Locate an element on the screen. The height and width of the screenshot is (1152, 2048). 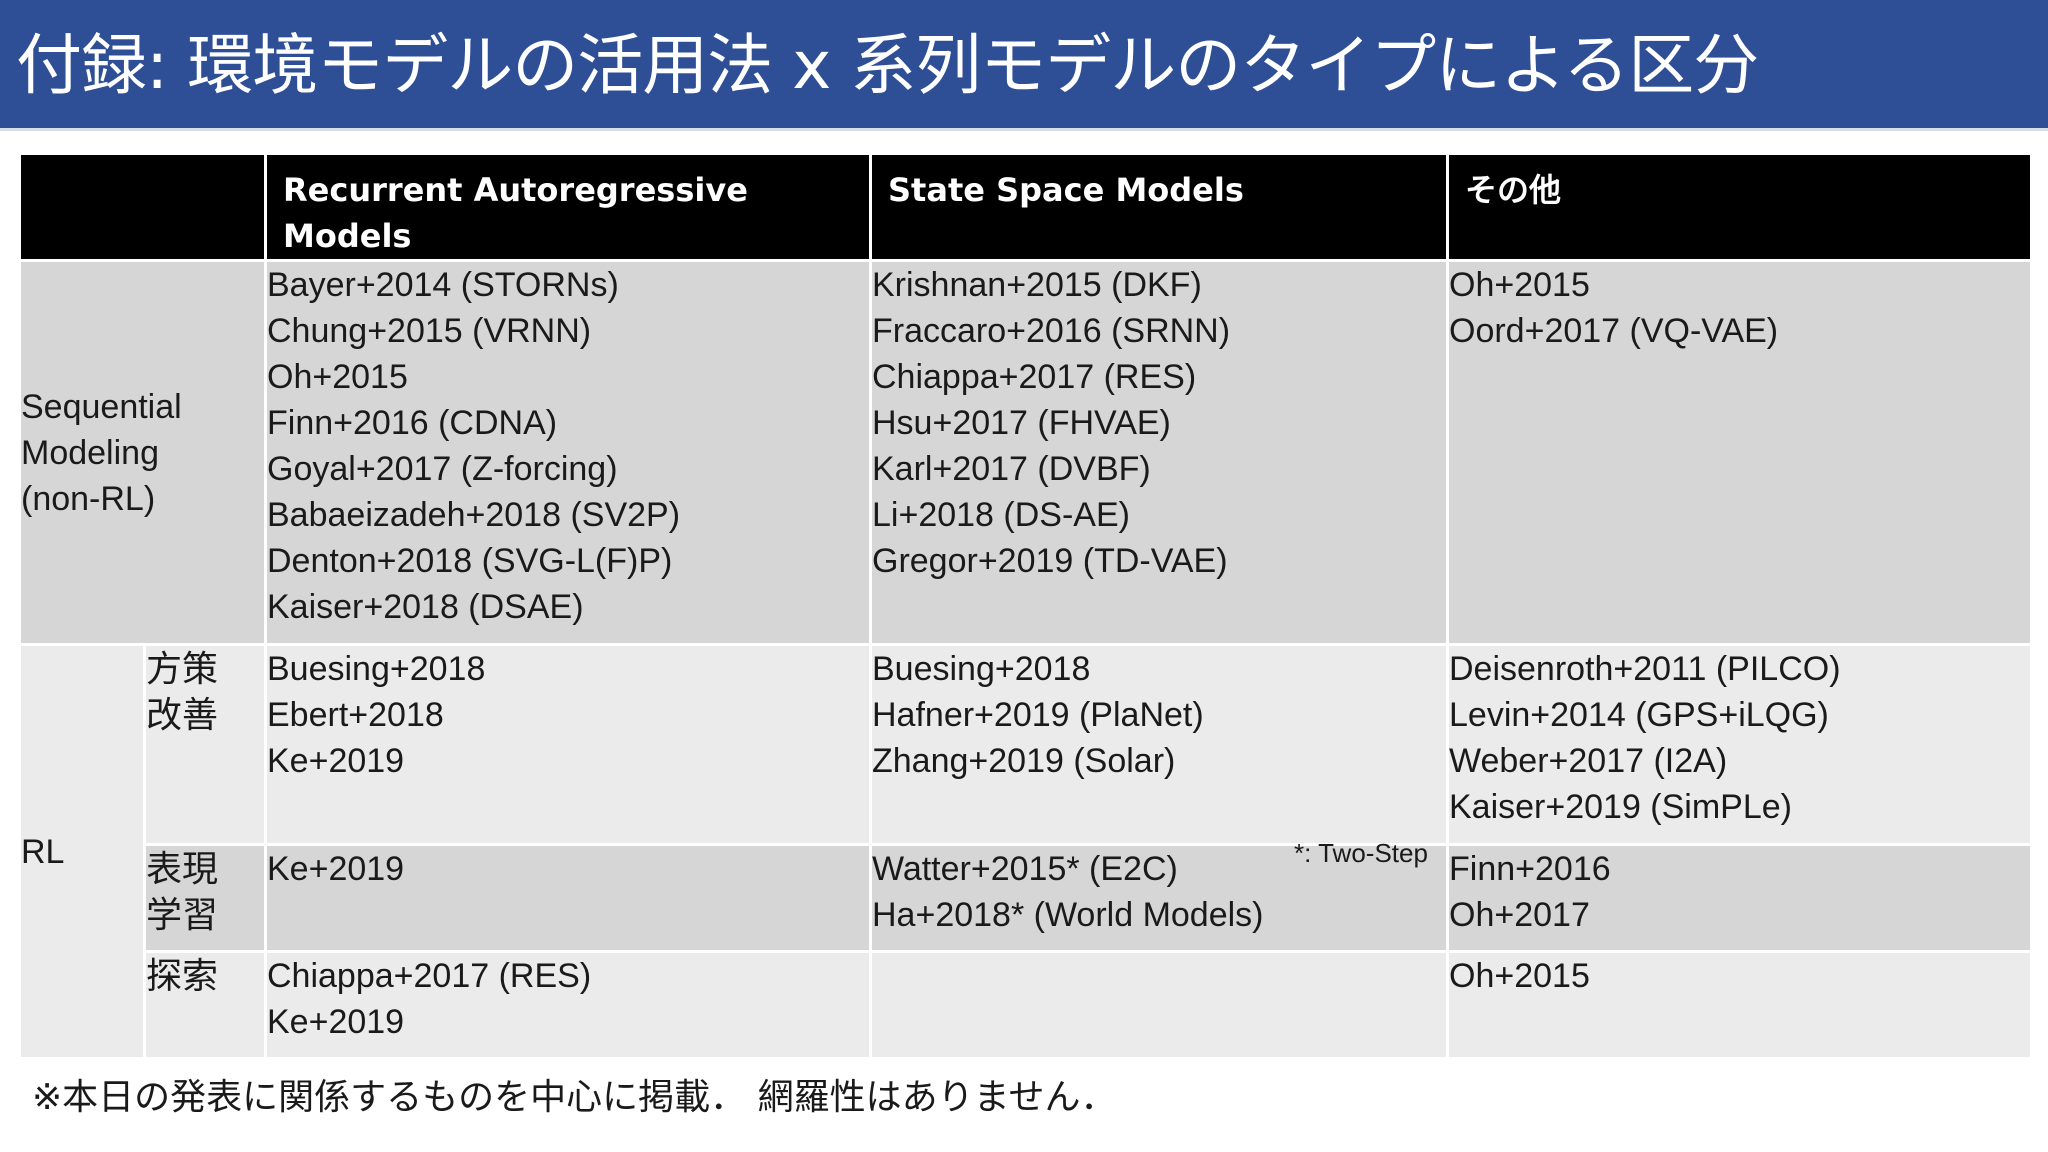
subhead-label-line: 改善 is located at coordinates (182, 714).